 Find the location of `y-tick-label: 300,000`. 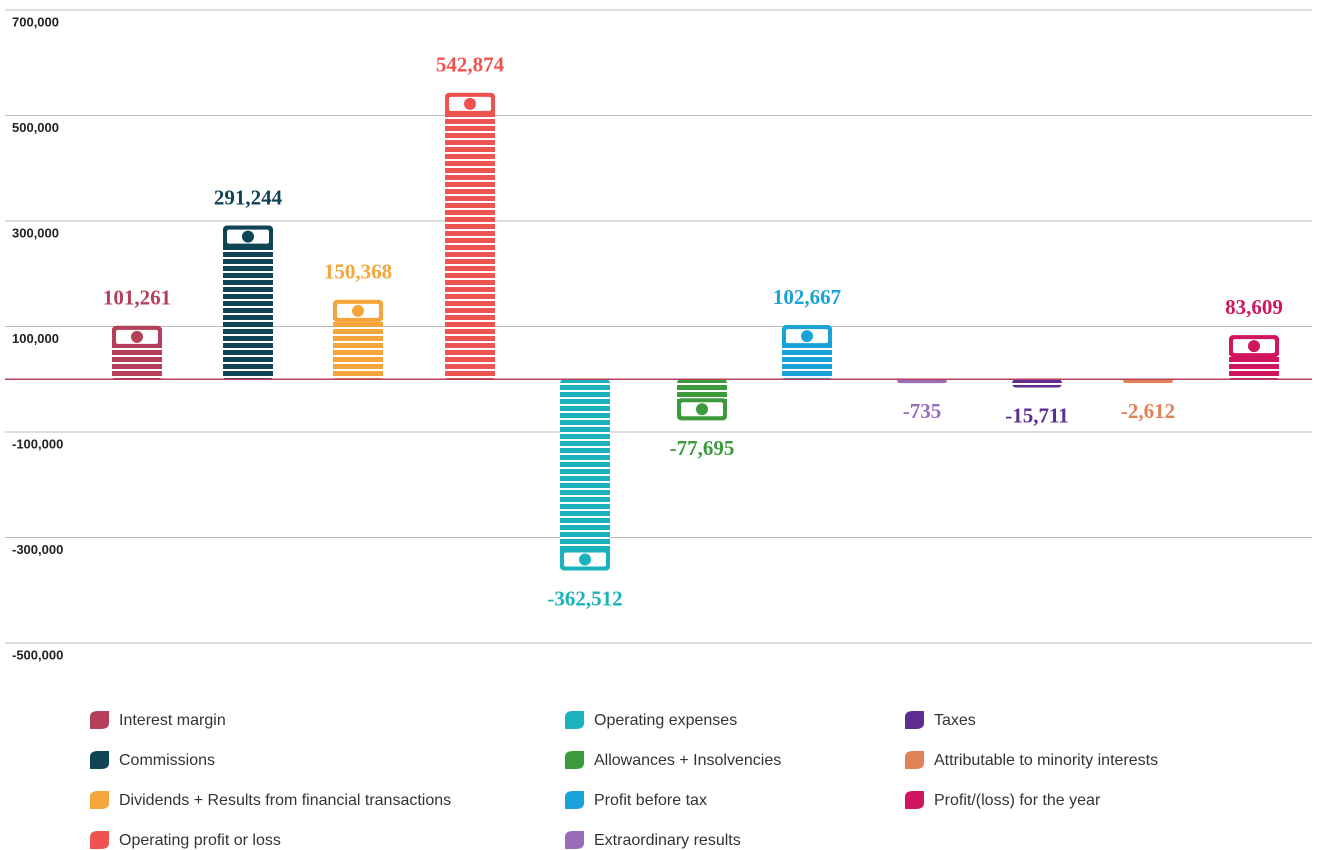

y-tick-label: 300,000 is located at coordinates (35, 232).